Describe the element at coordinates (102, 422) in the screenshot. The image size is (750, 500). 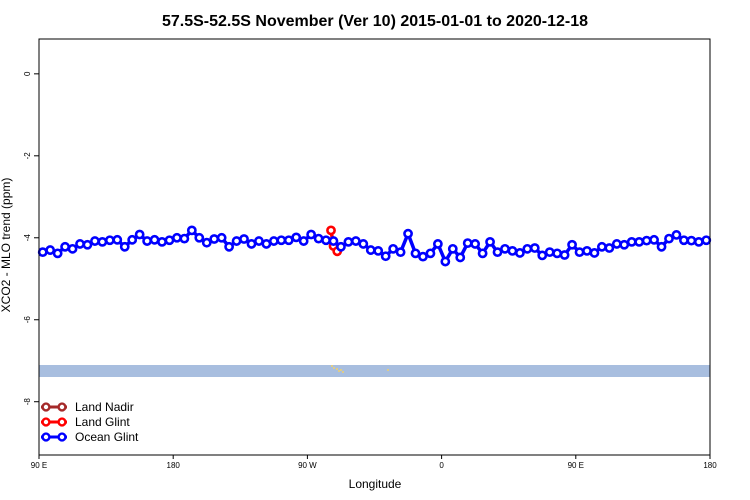
I see `legend-label: Land Glint` at that location.